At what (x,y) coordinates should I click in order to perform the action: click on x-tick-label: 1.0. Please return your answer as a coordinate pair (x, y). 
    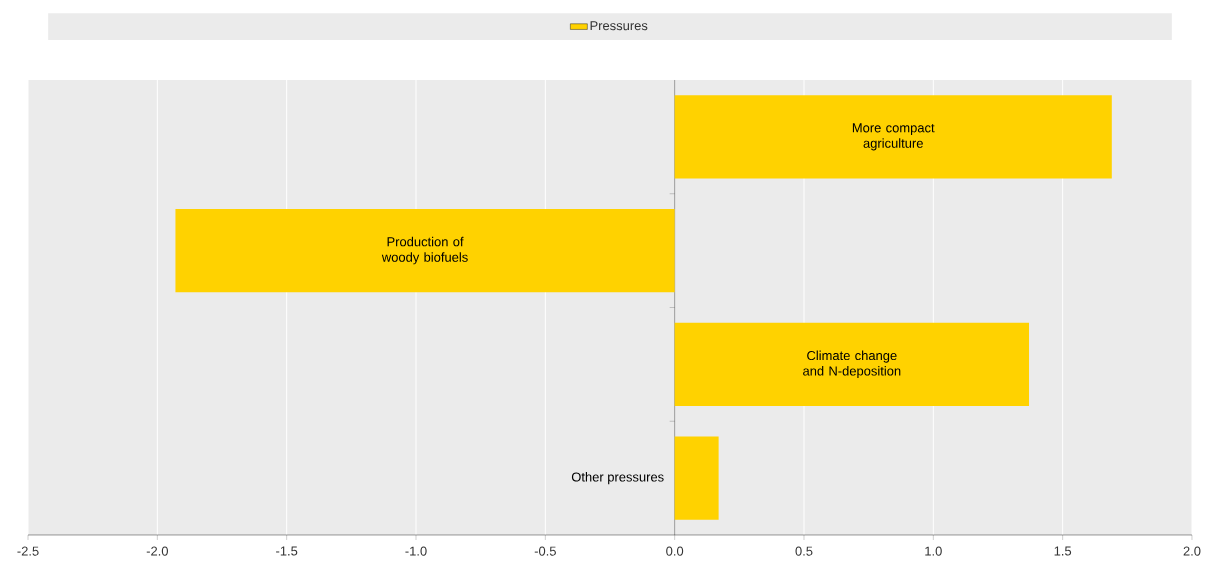
    Looking at the image, I should click on (933, 551).